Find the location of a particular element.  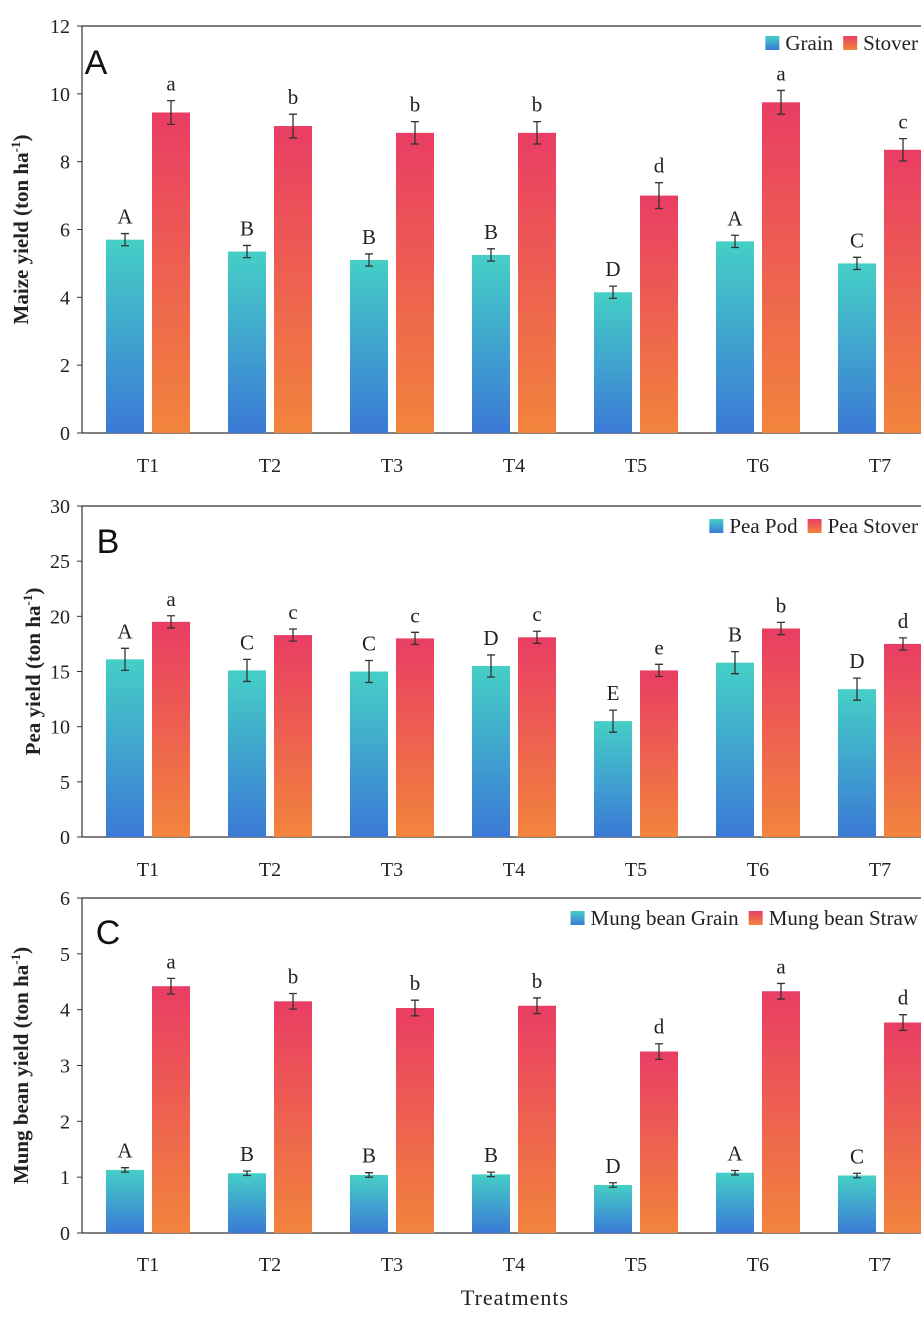

significance-label: e is located at coordinates (658, 647).